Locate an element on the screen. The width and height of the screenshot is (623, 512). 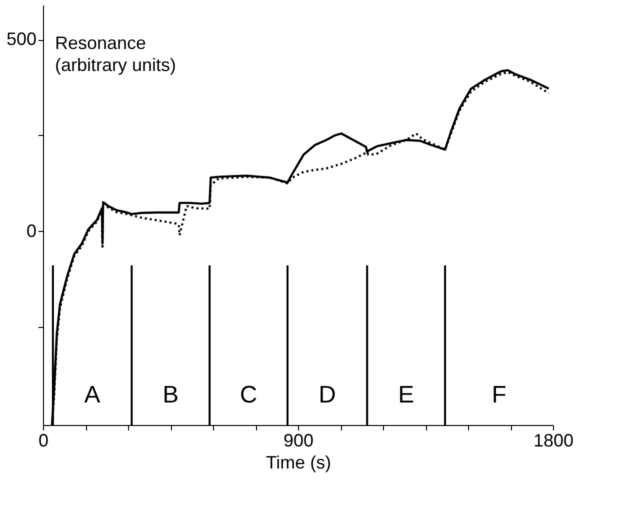
x-tick-label: 900 is located at coordinates (298, 440).